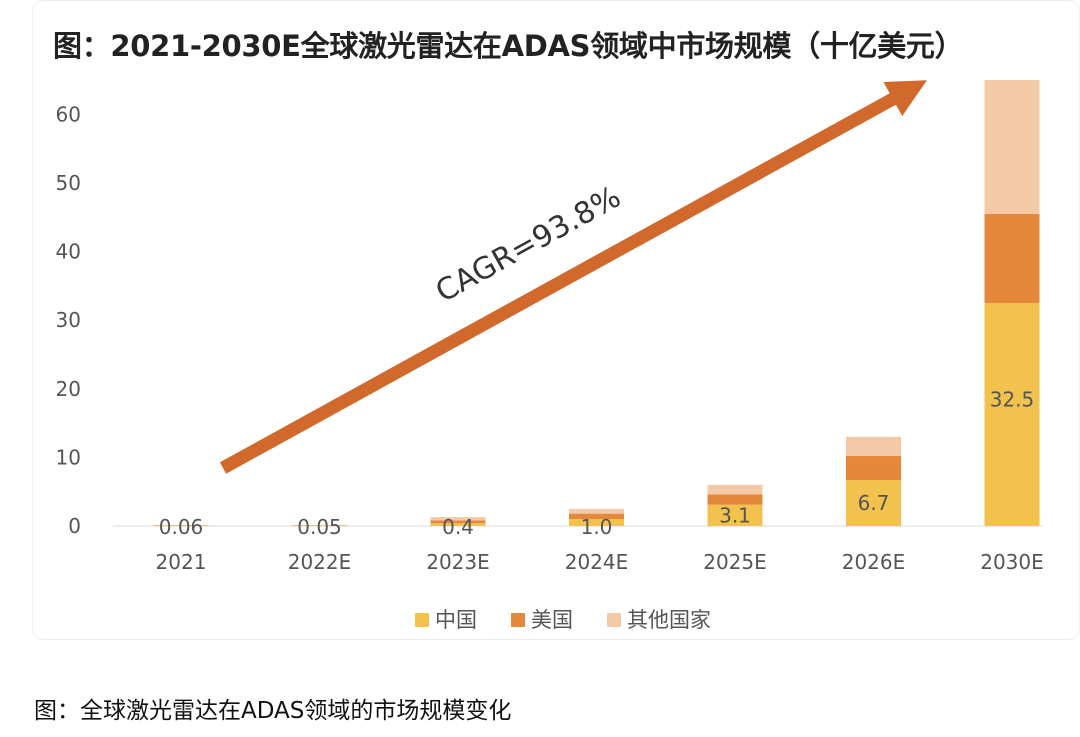 The height and width of the screenshot is (737, 1080). Describe the element at coordinates (320, 562) in the screenshot. I see `x-tick-label: 2022E` at that location.